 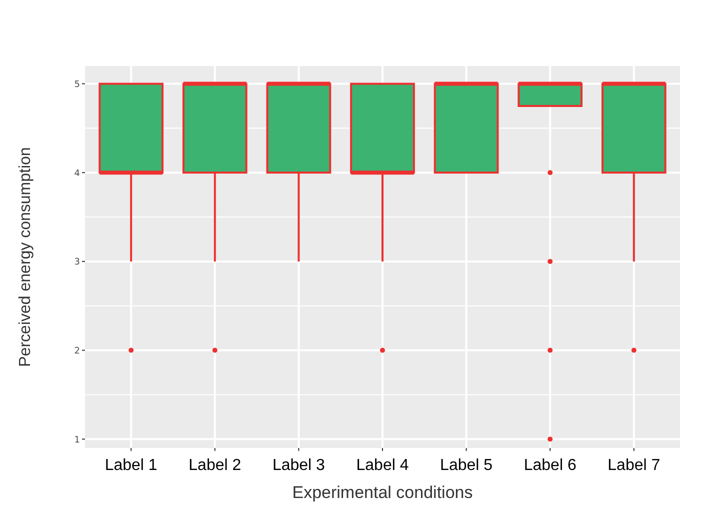 I want to click on y-tick-label: 1, so click(x=77, y=440).